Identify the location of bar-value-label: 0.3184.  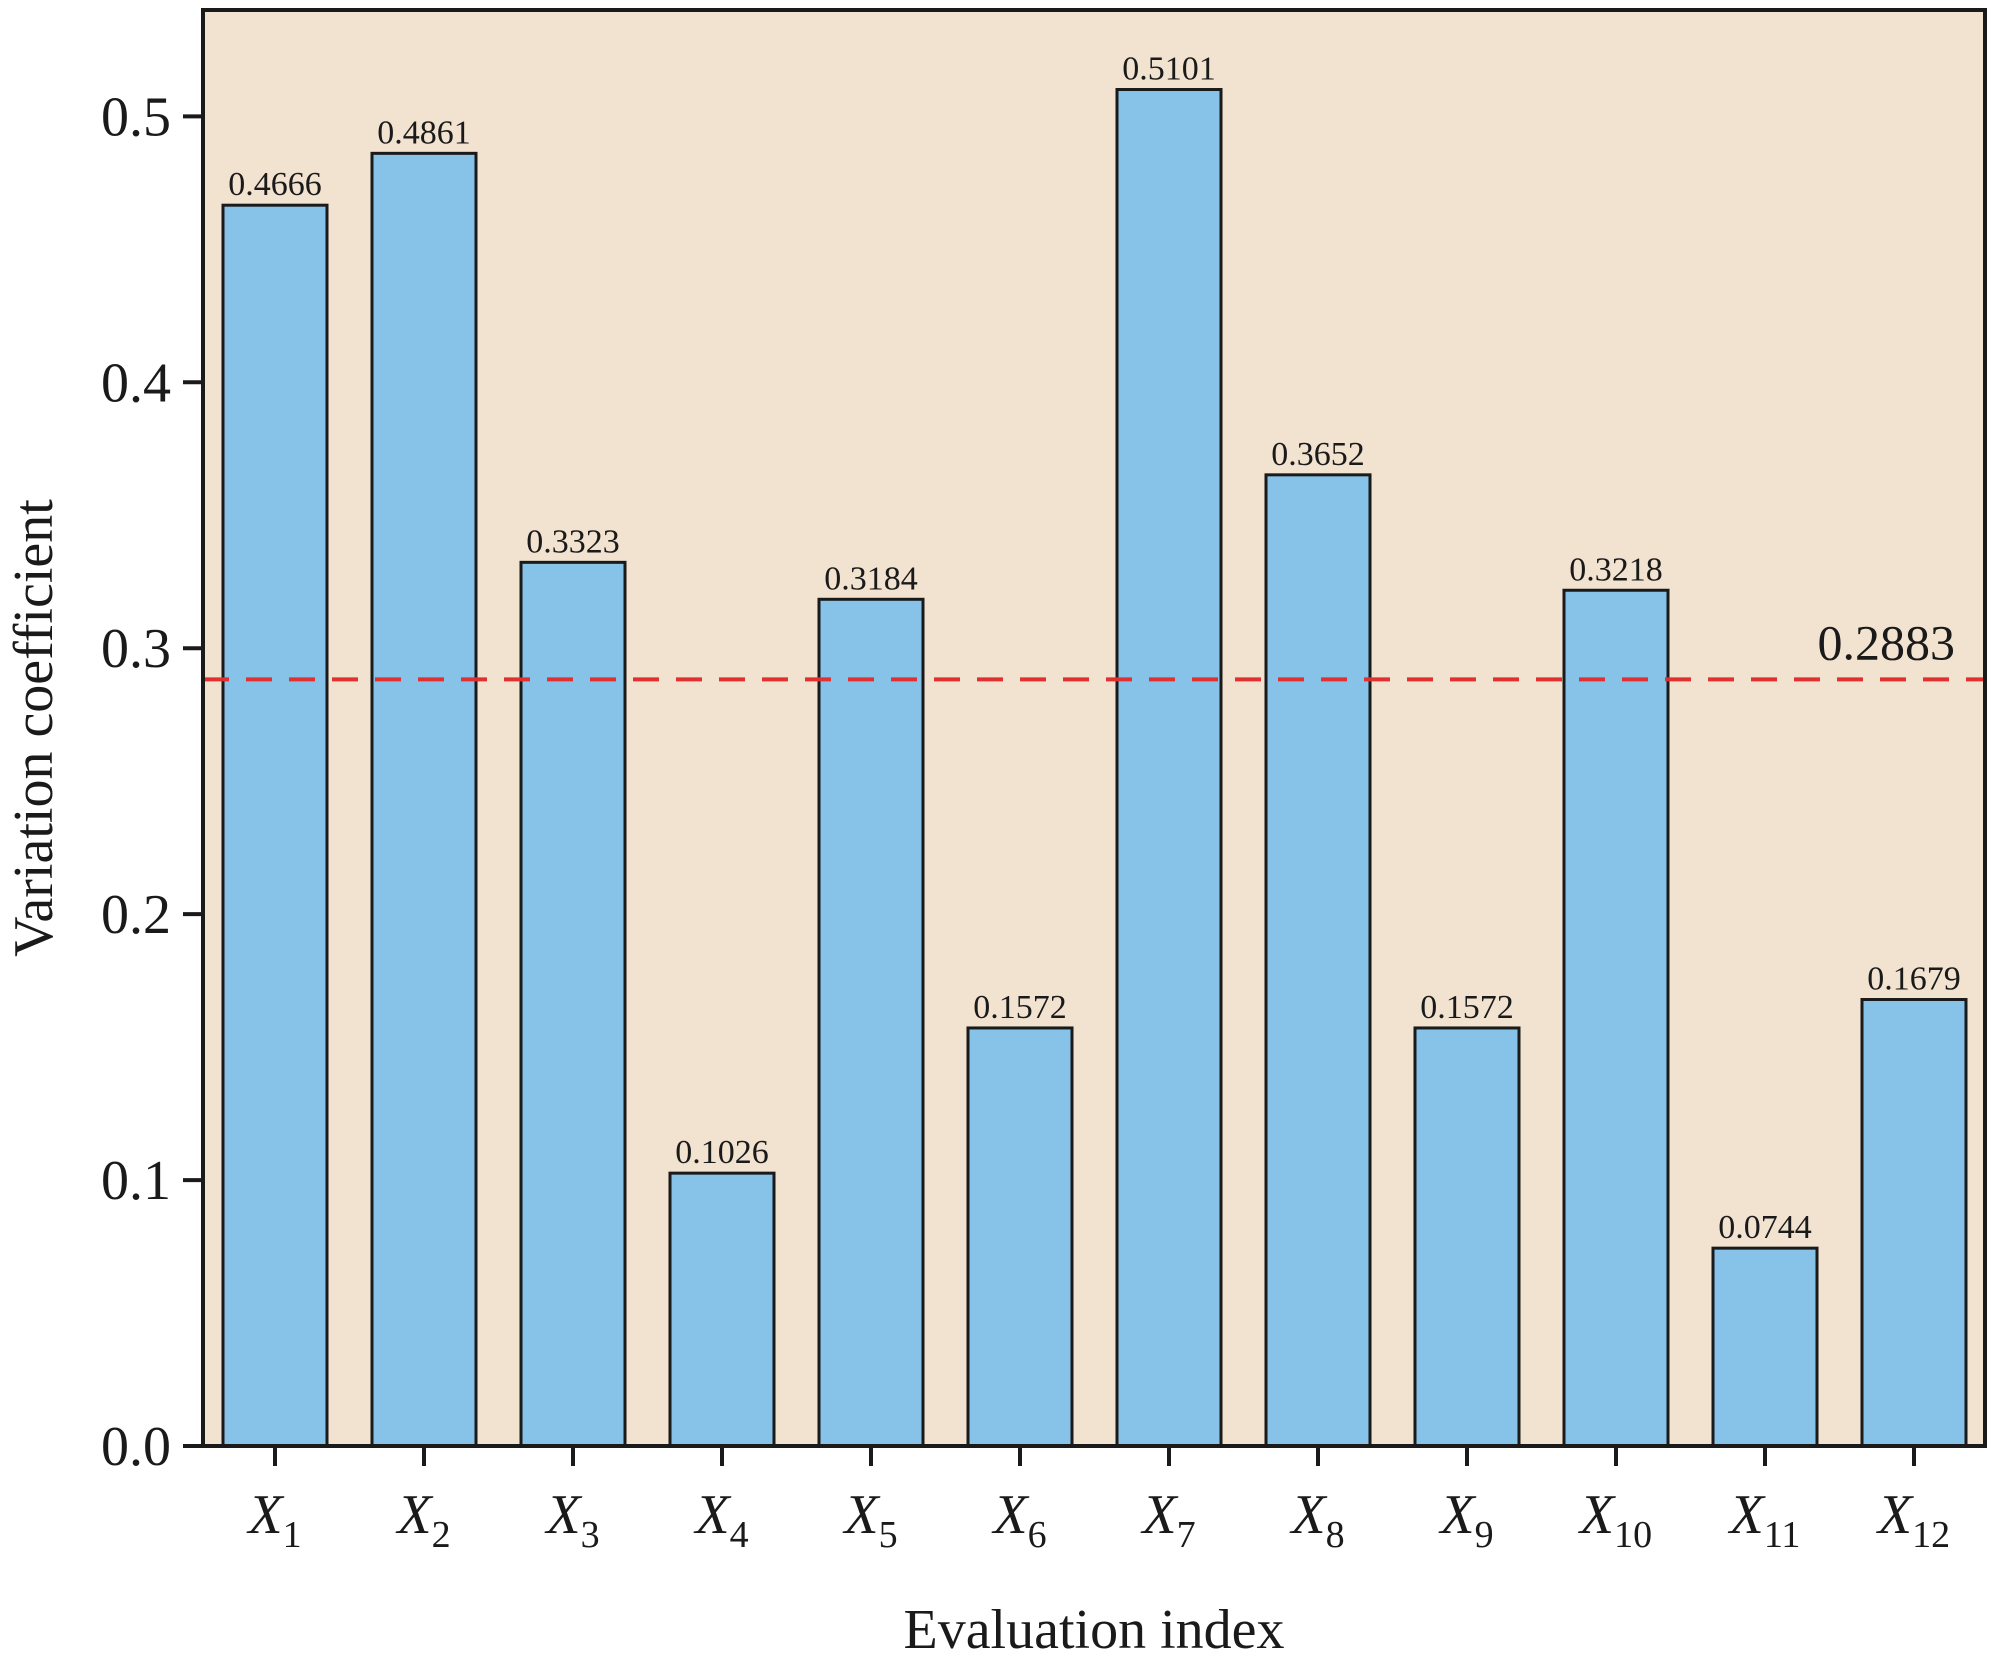
(871, 578).